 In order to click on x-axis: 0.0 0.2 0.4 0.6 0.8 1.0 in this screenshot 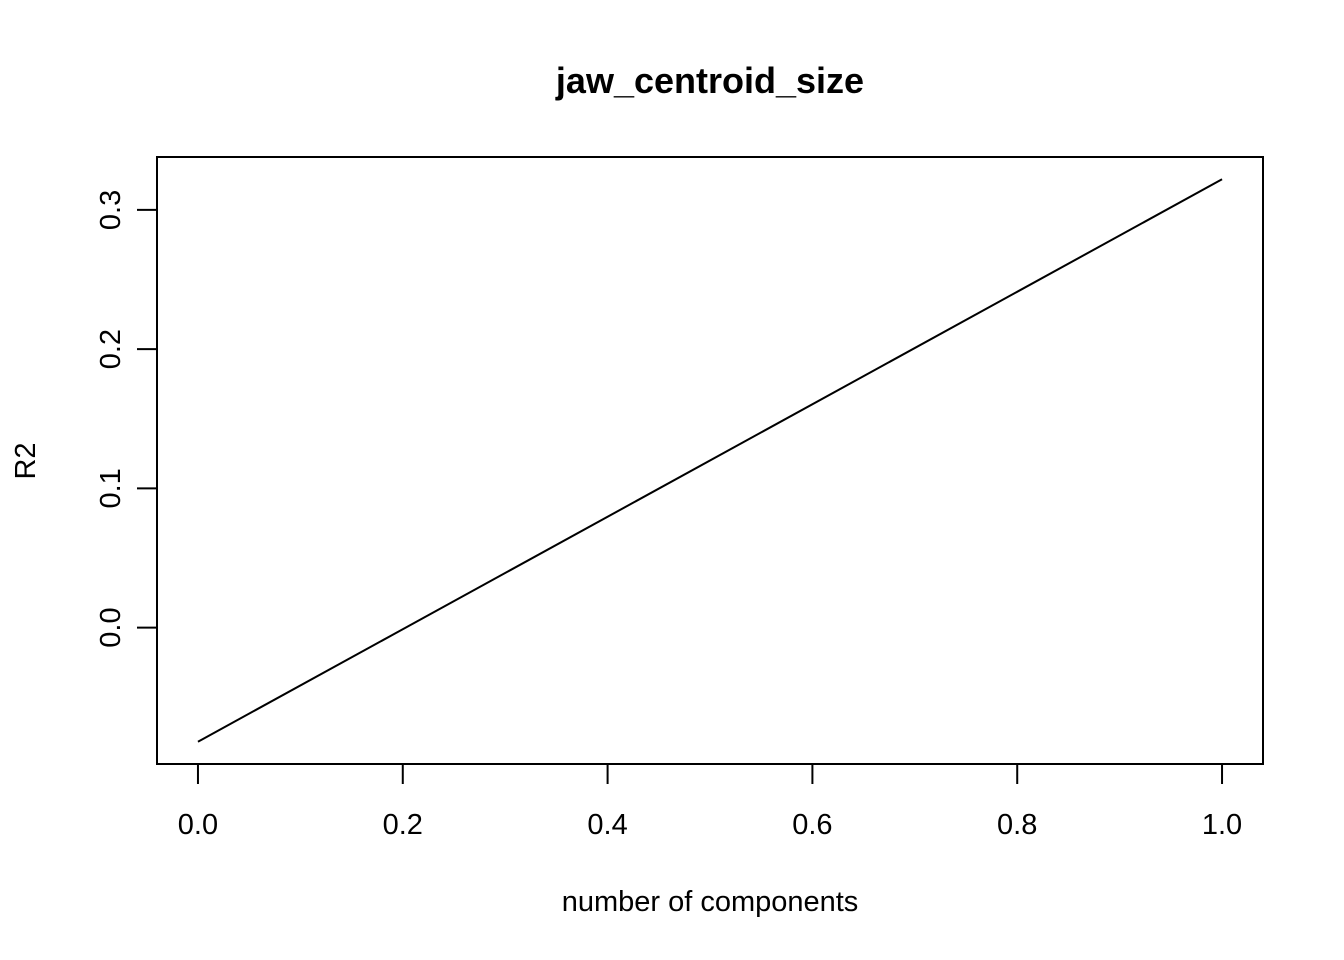, I will do `click(710, 802)`.